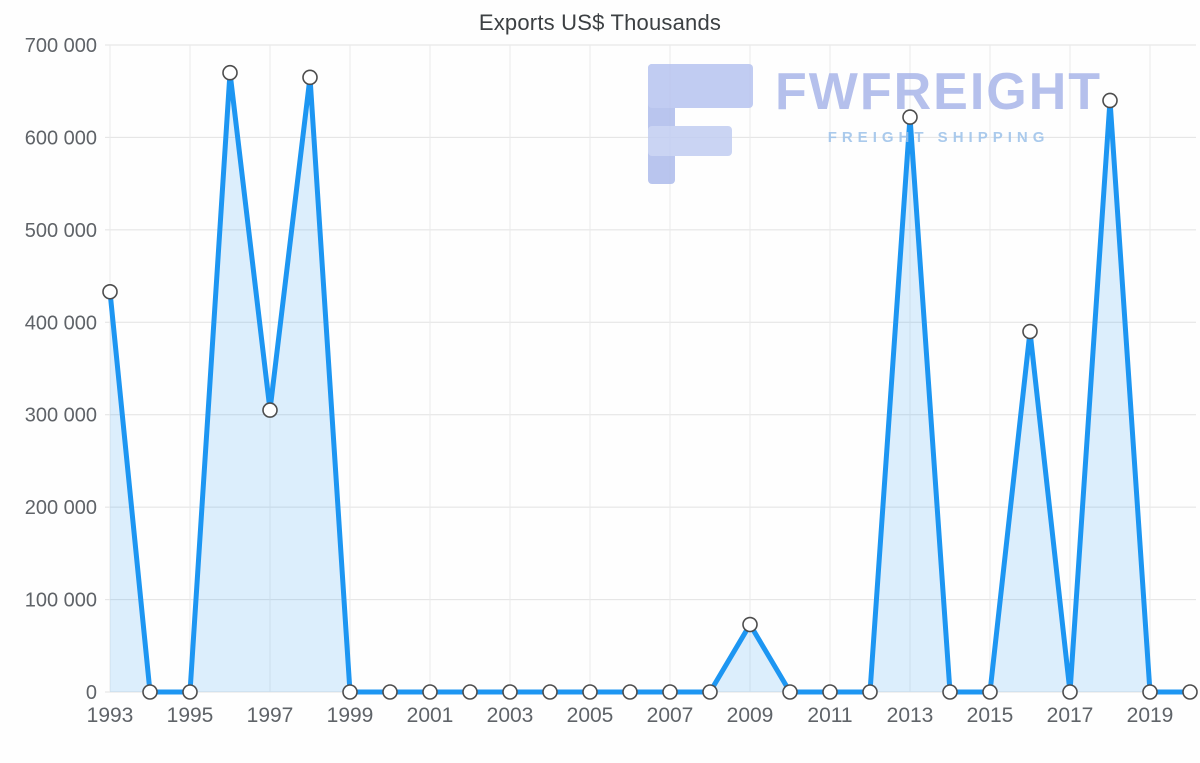 The width and height of the screenshot is (1200, 763). I want to click on y-axis-label: 200 000, so click(61, 508).